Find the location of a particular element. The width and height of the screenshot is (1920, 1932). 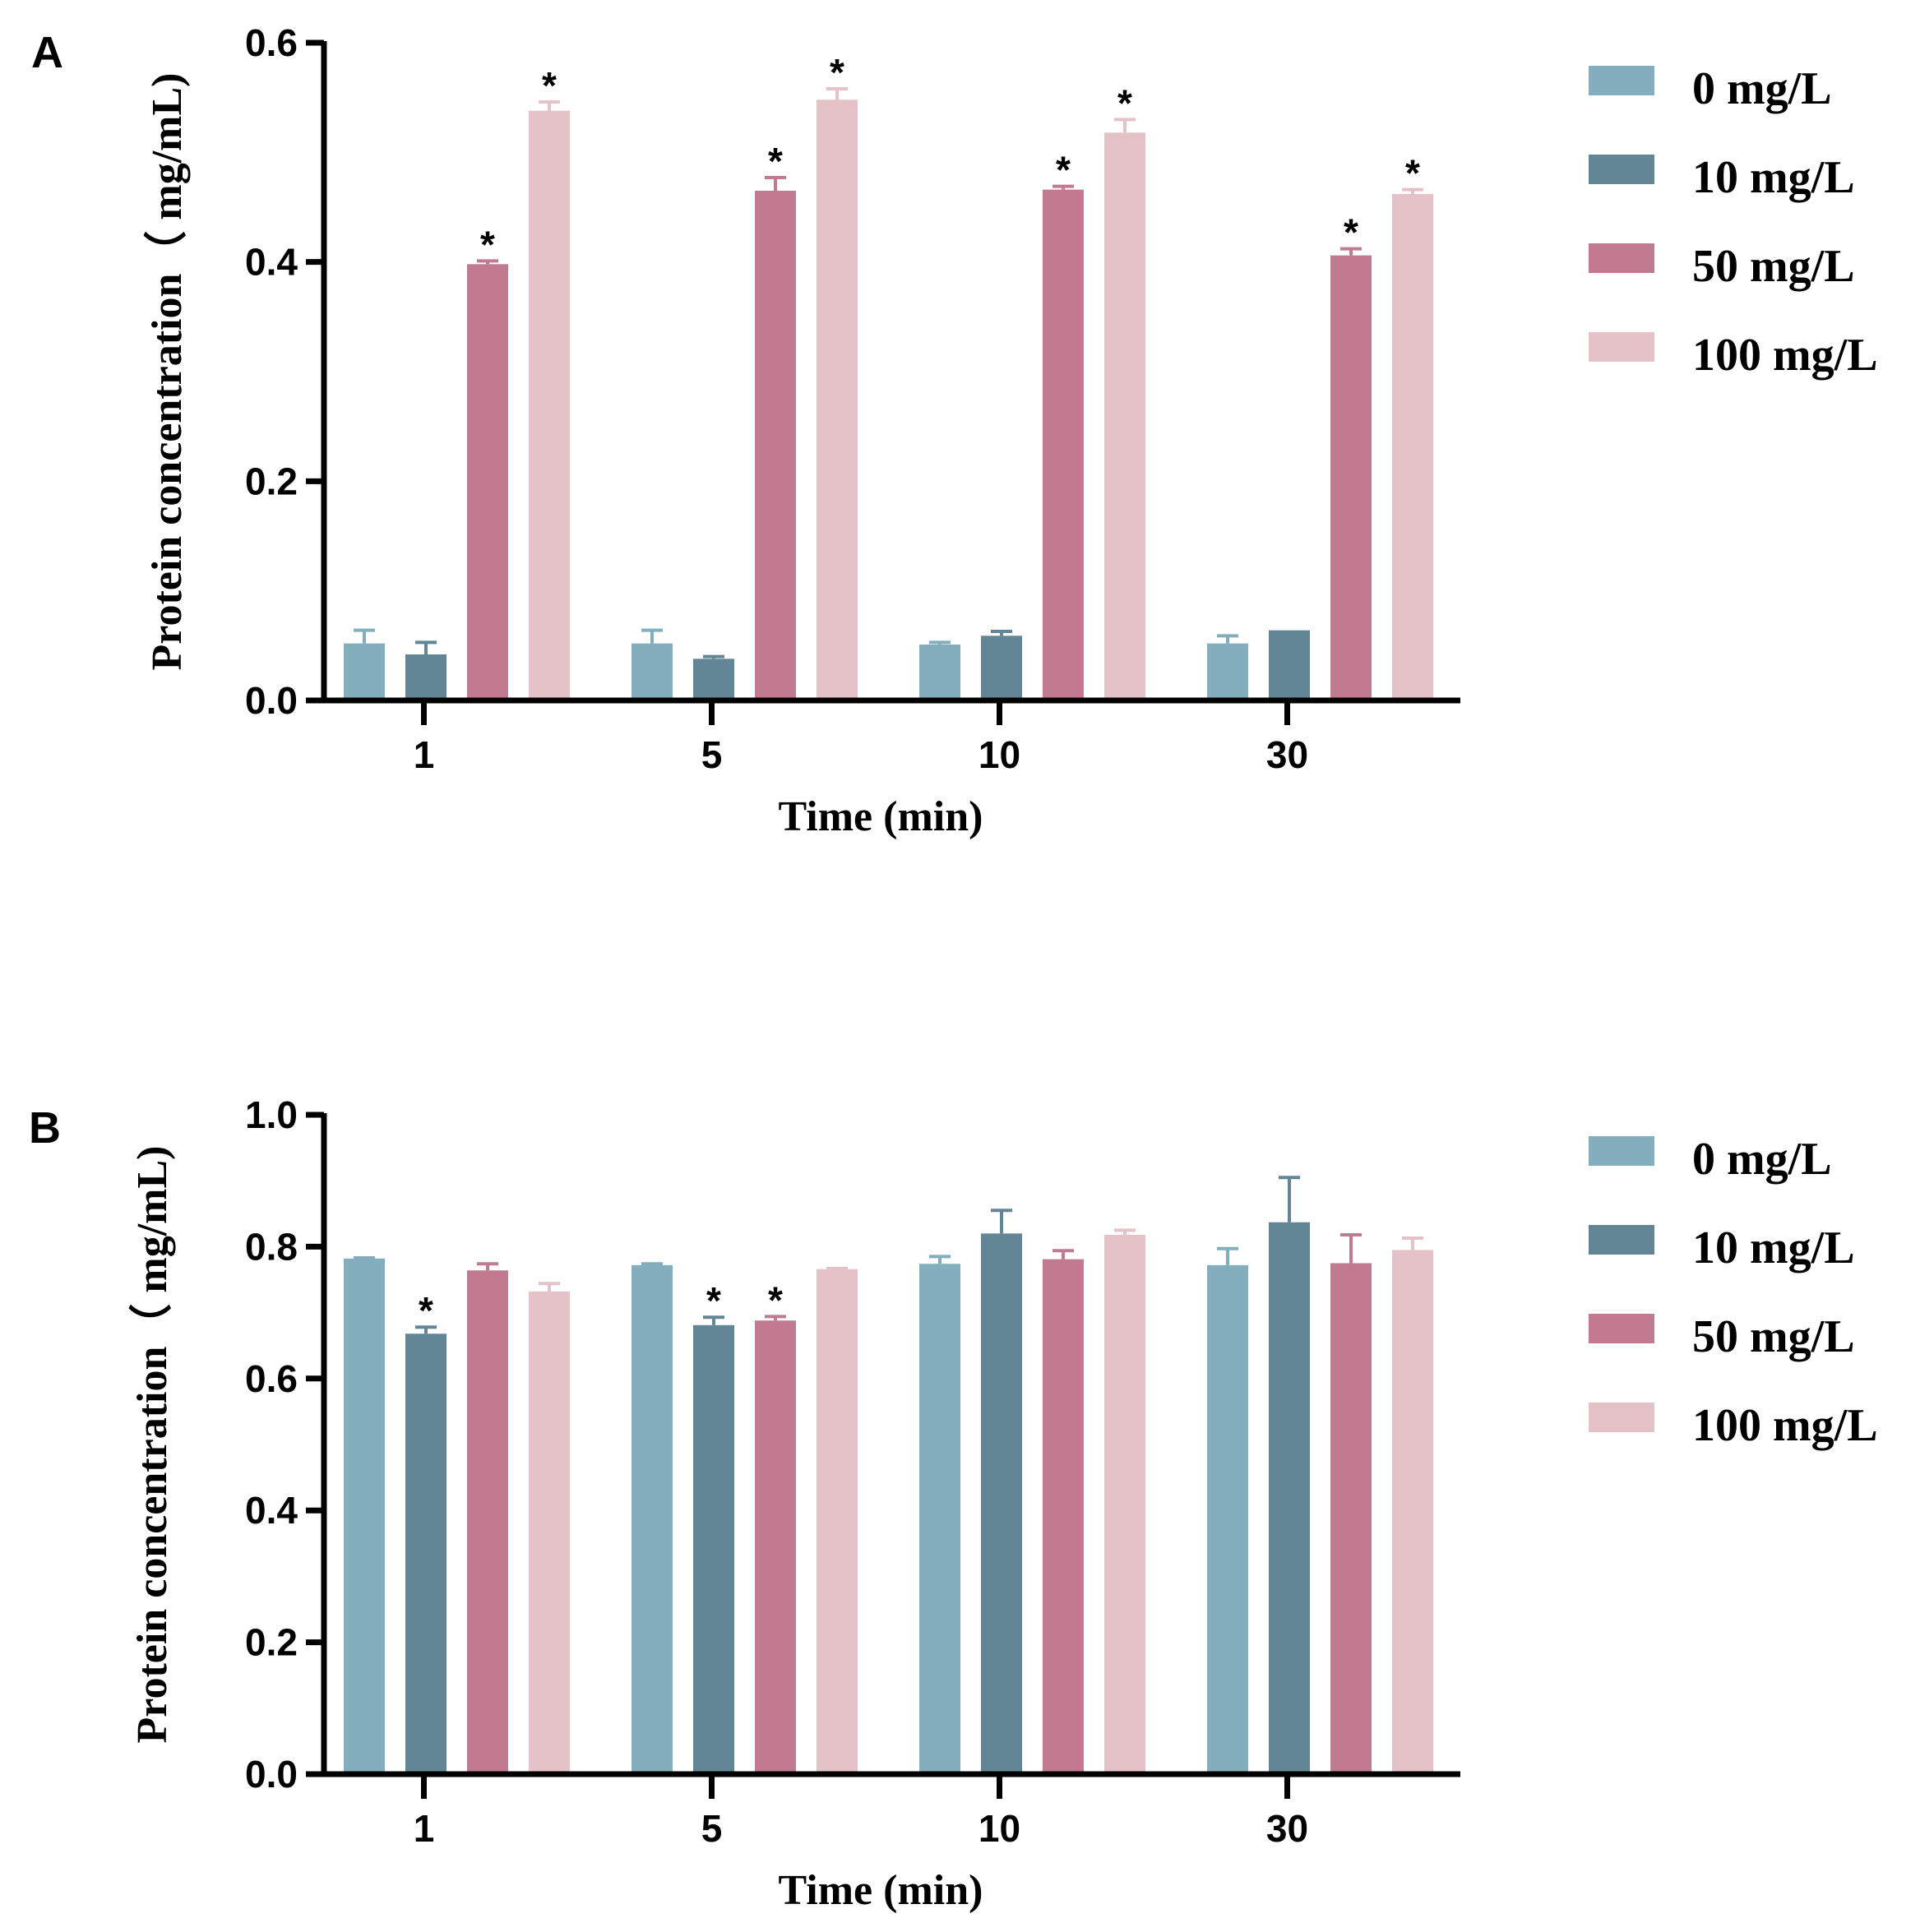

y-tick-label: 0.8 is located at coordinates (271, 1246).